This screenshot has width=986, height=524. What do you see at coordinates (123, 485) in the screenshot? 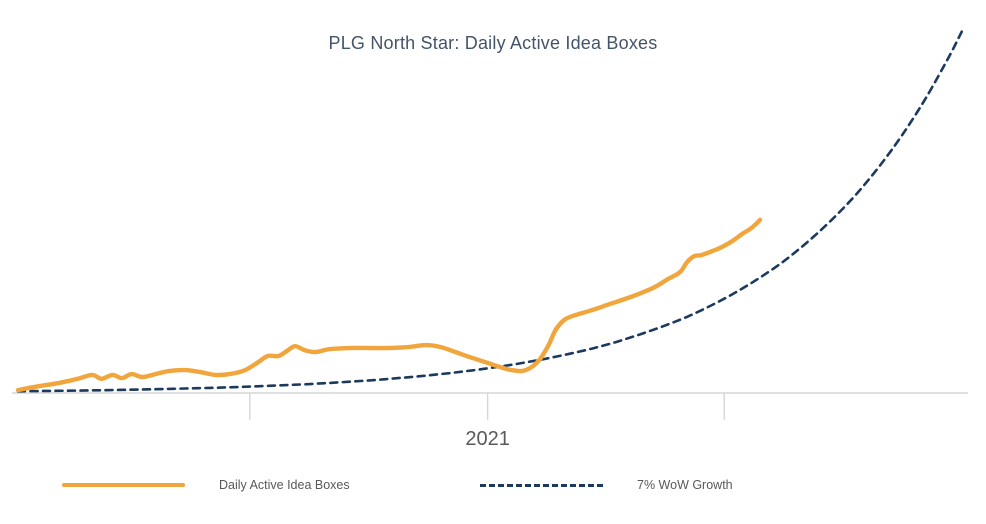
I see `solid-line-swatch-icon` at bounding box center [123, 485].